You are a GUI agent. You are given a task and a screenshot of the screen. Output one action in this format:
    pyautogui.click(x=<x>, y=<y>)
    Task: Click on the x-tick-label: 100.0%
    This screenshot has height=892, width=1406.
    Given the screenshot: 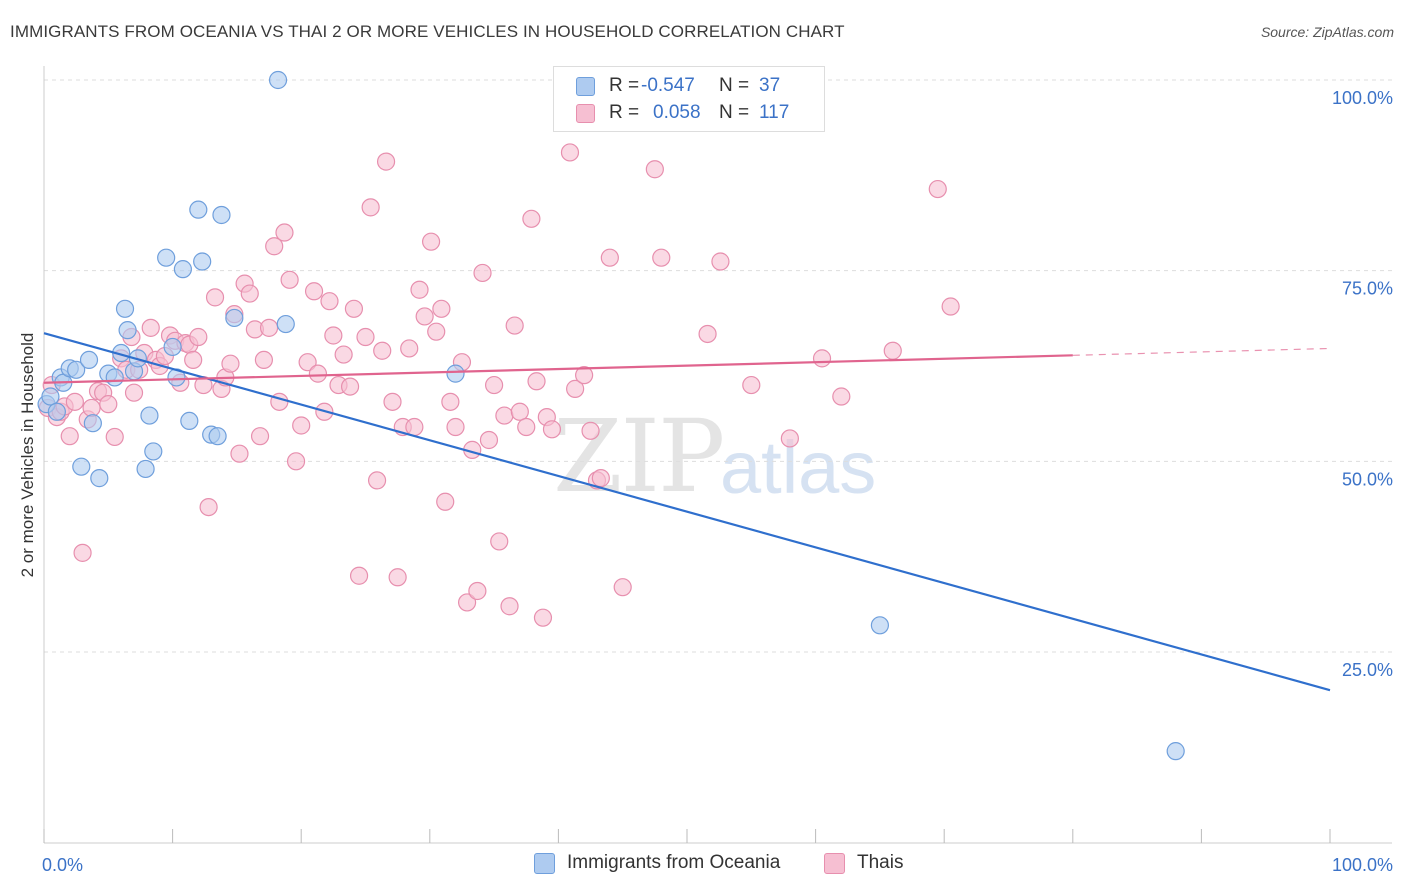 What is the action you would take?
    pyautogui.click(x=1362, y=865)
    